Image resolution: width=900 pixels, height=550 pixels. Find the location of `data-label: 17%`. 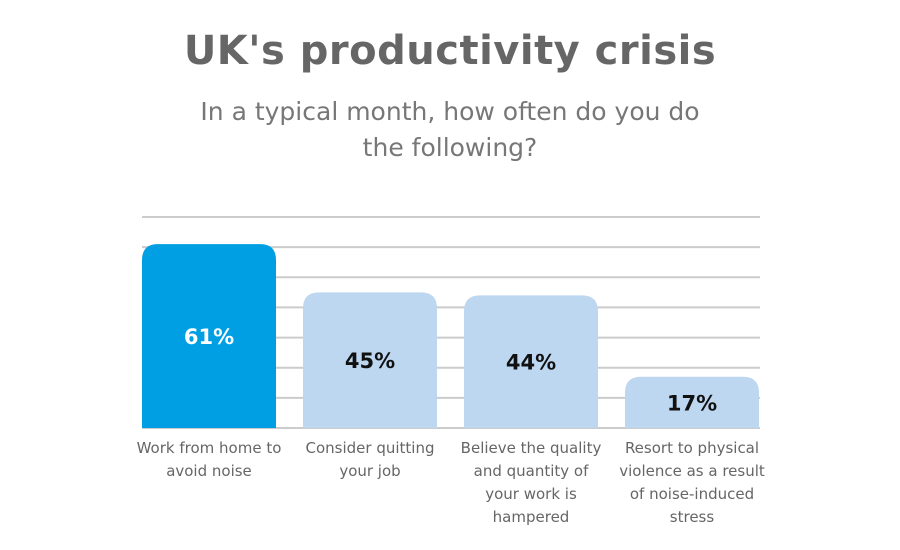

data-label: 17% is located at coordinates (692, 403).